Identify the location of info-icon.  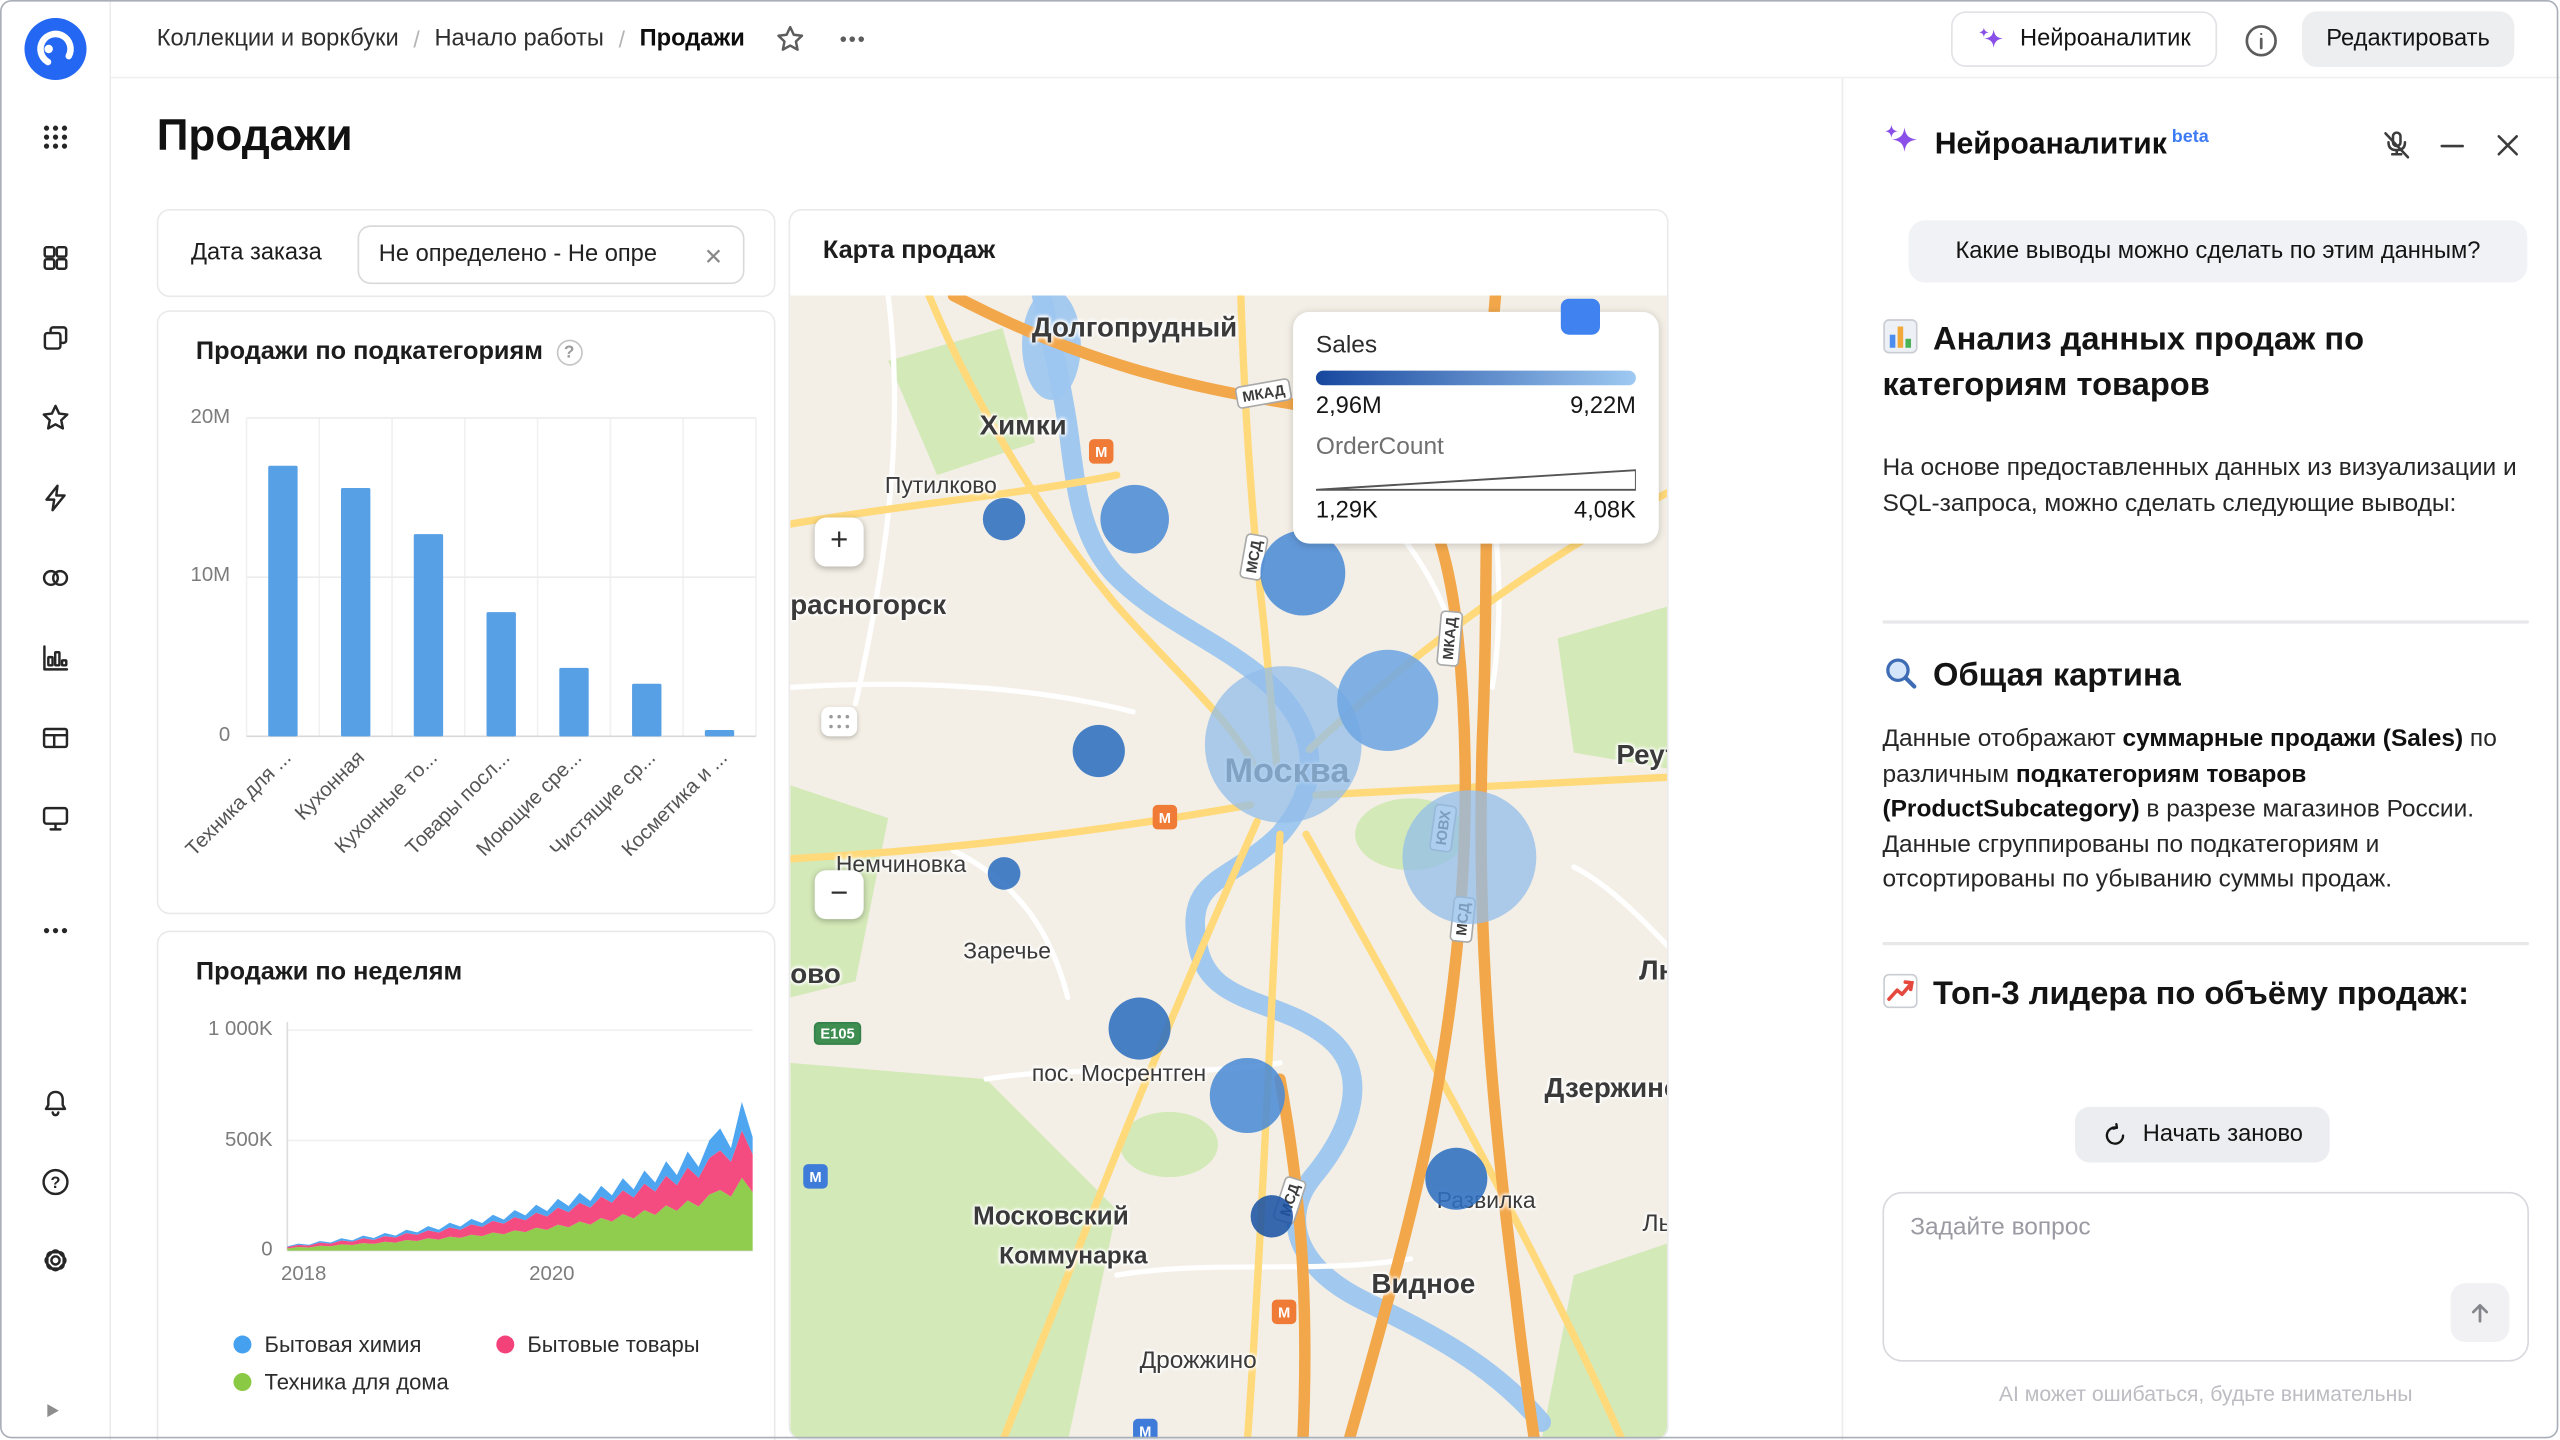
(2260, 40).